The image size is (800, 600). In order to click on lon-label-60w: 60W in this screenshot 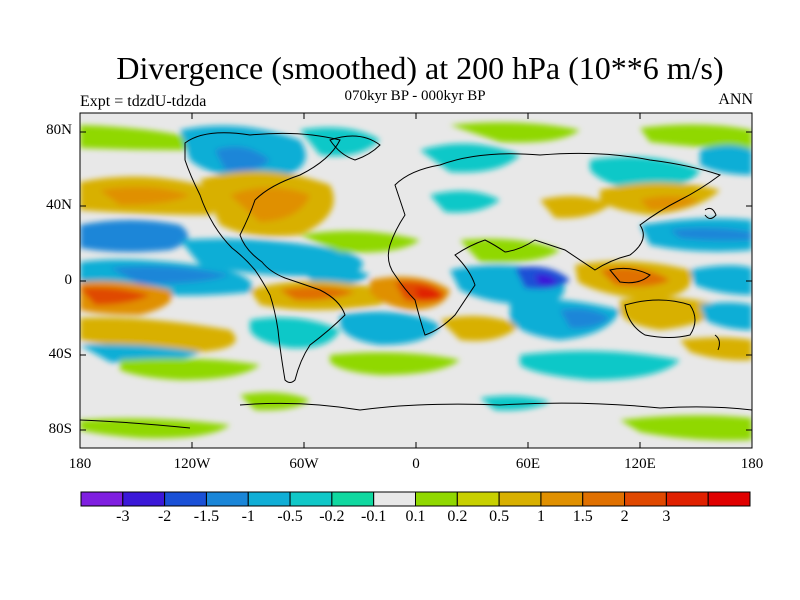, I will do `click(304, 464)`.